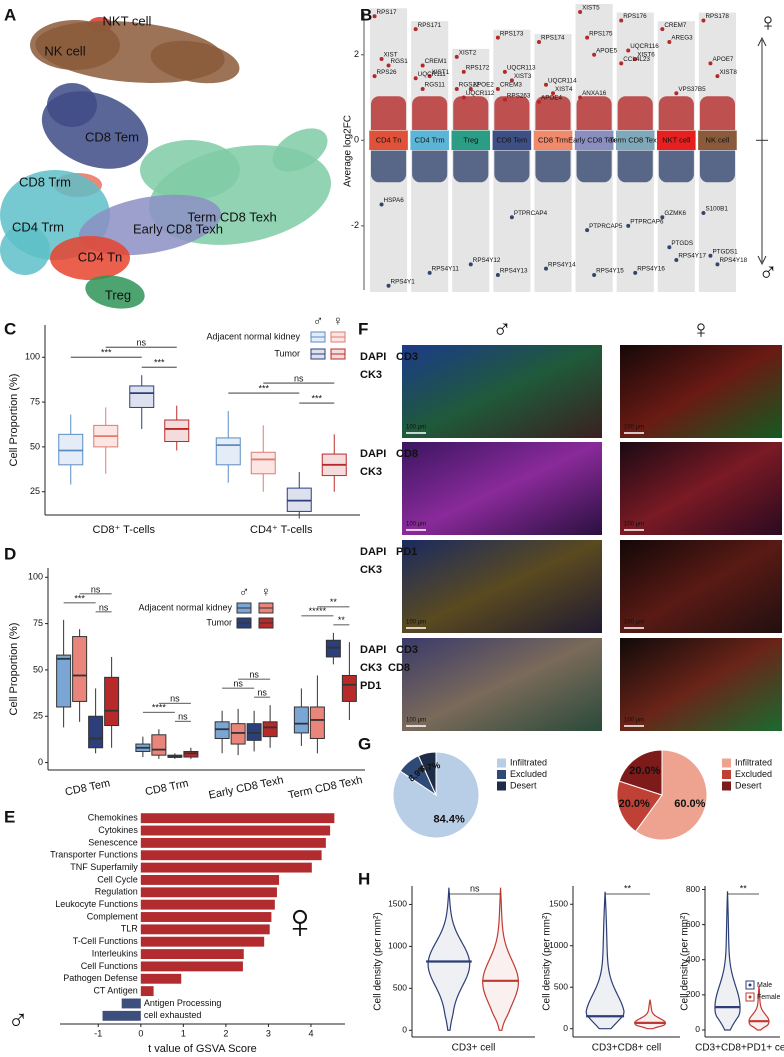  Describe the element at coordinates (225, 1033) in the screenshot. I see `x-tick-label: 2` at that location.